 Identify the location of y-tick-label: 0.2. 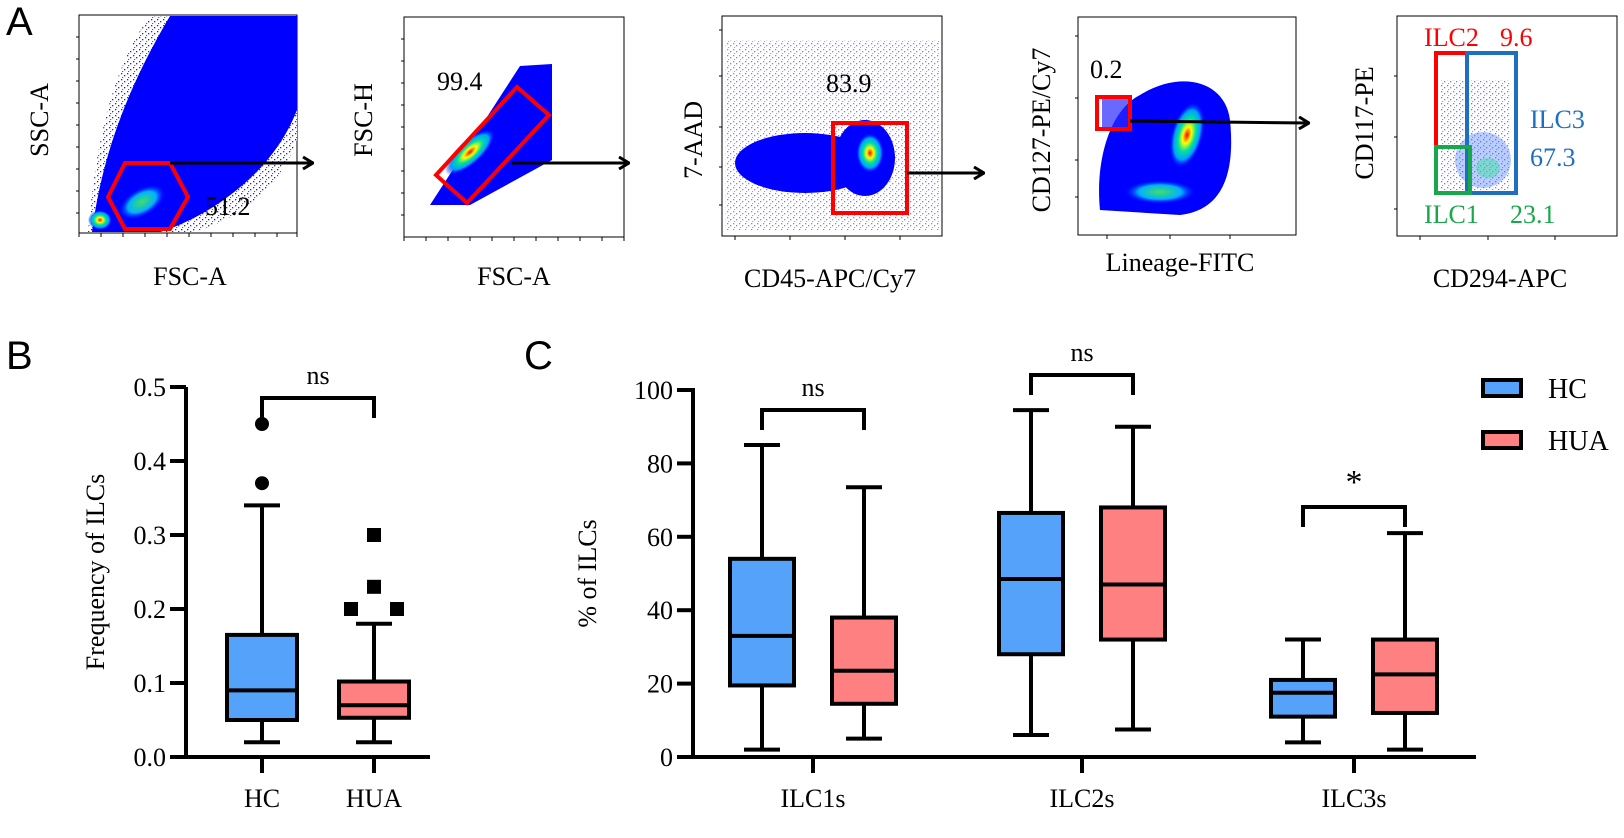
(150, 609).